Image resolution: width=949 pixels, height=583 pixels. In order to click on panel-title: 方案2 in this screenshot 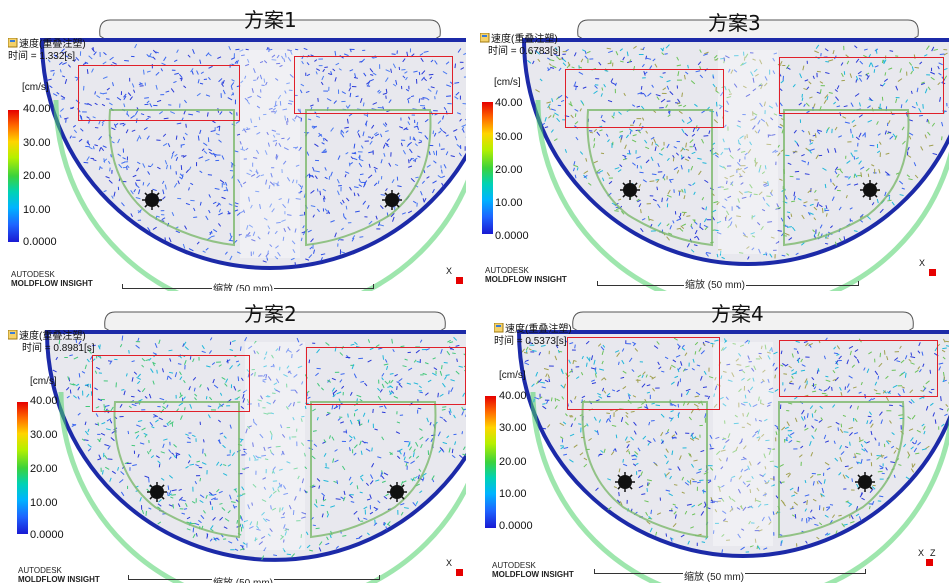, I will do `click(270, 314)`.